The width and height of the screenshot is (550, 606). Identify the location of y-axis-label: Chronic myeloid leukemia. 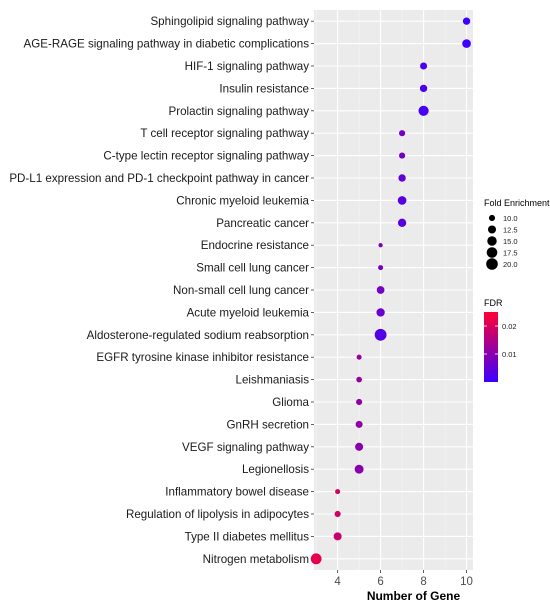
(242, 200).